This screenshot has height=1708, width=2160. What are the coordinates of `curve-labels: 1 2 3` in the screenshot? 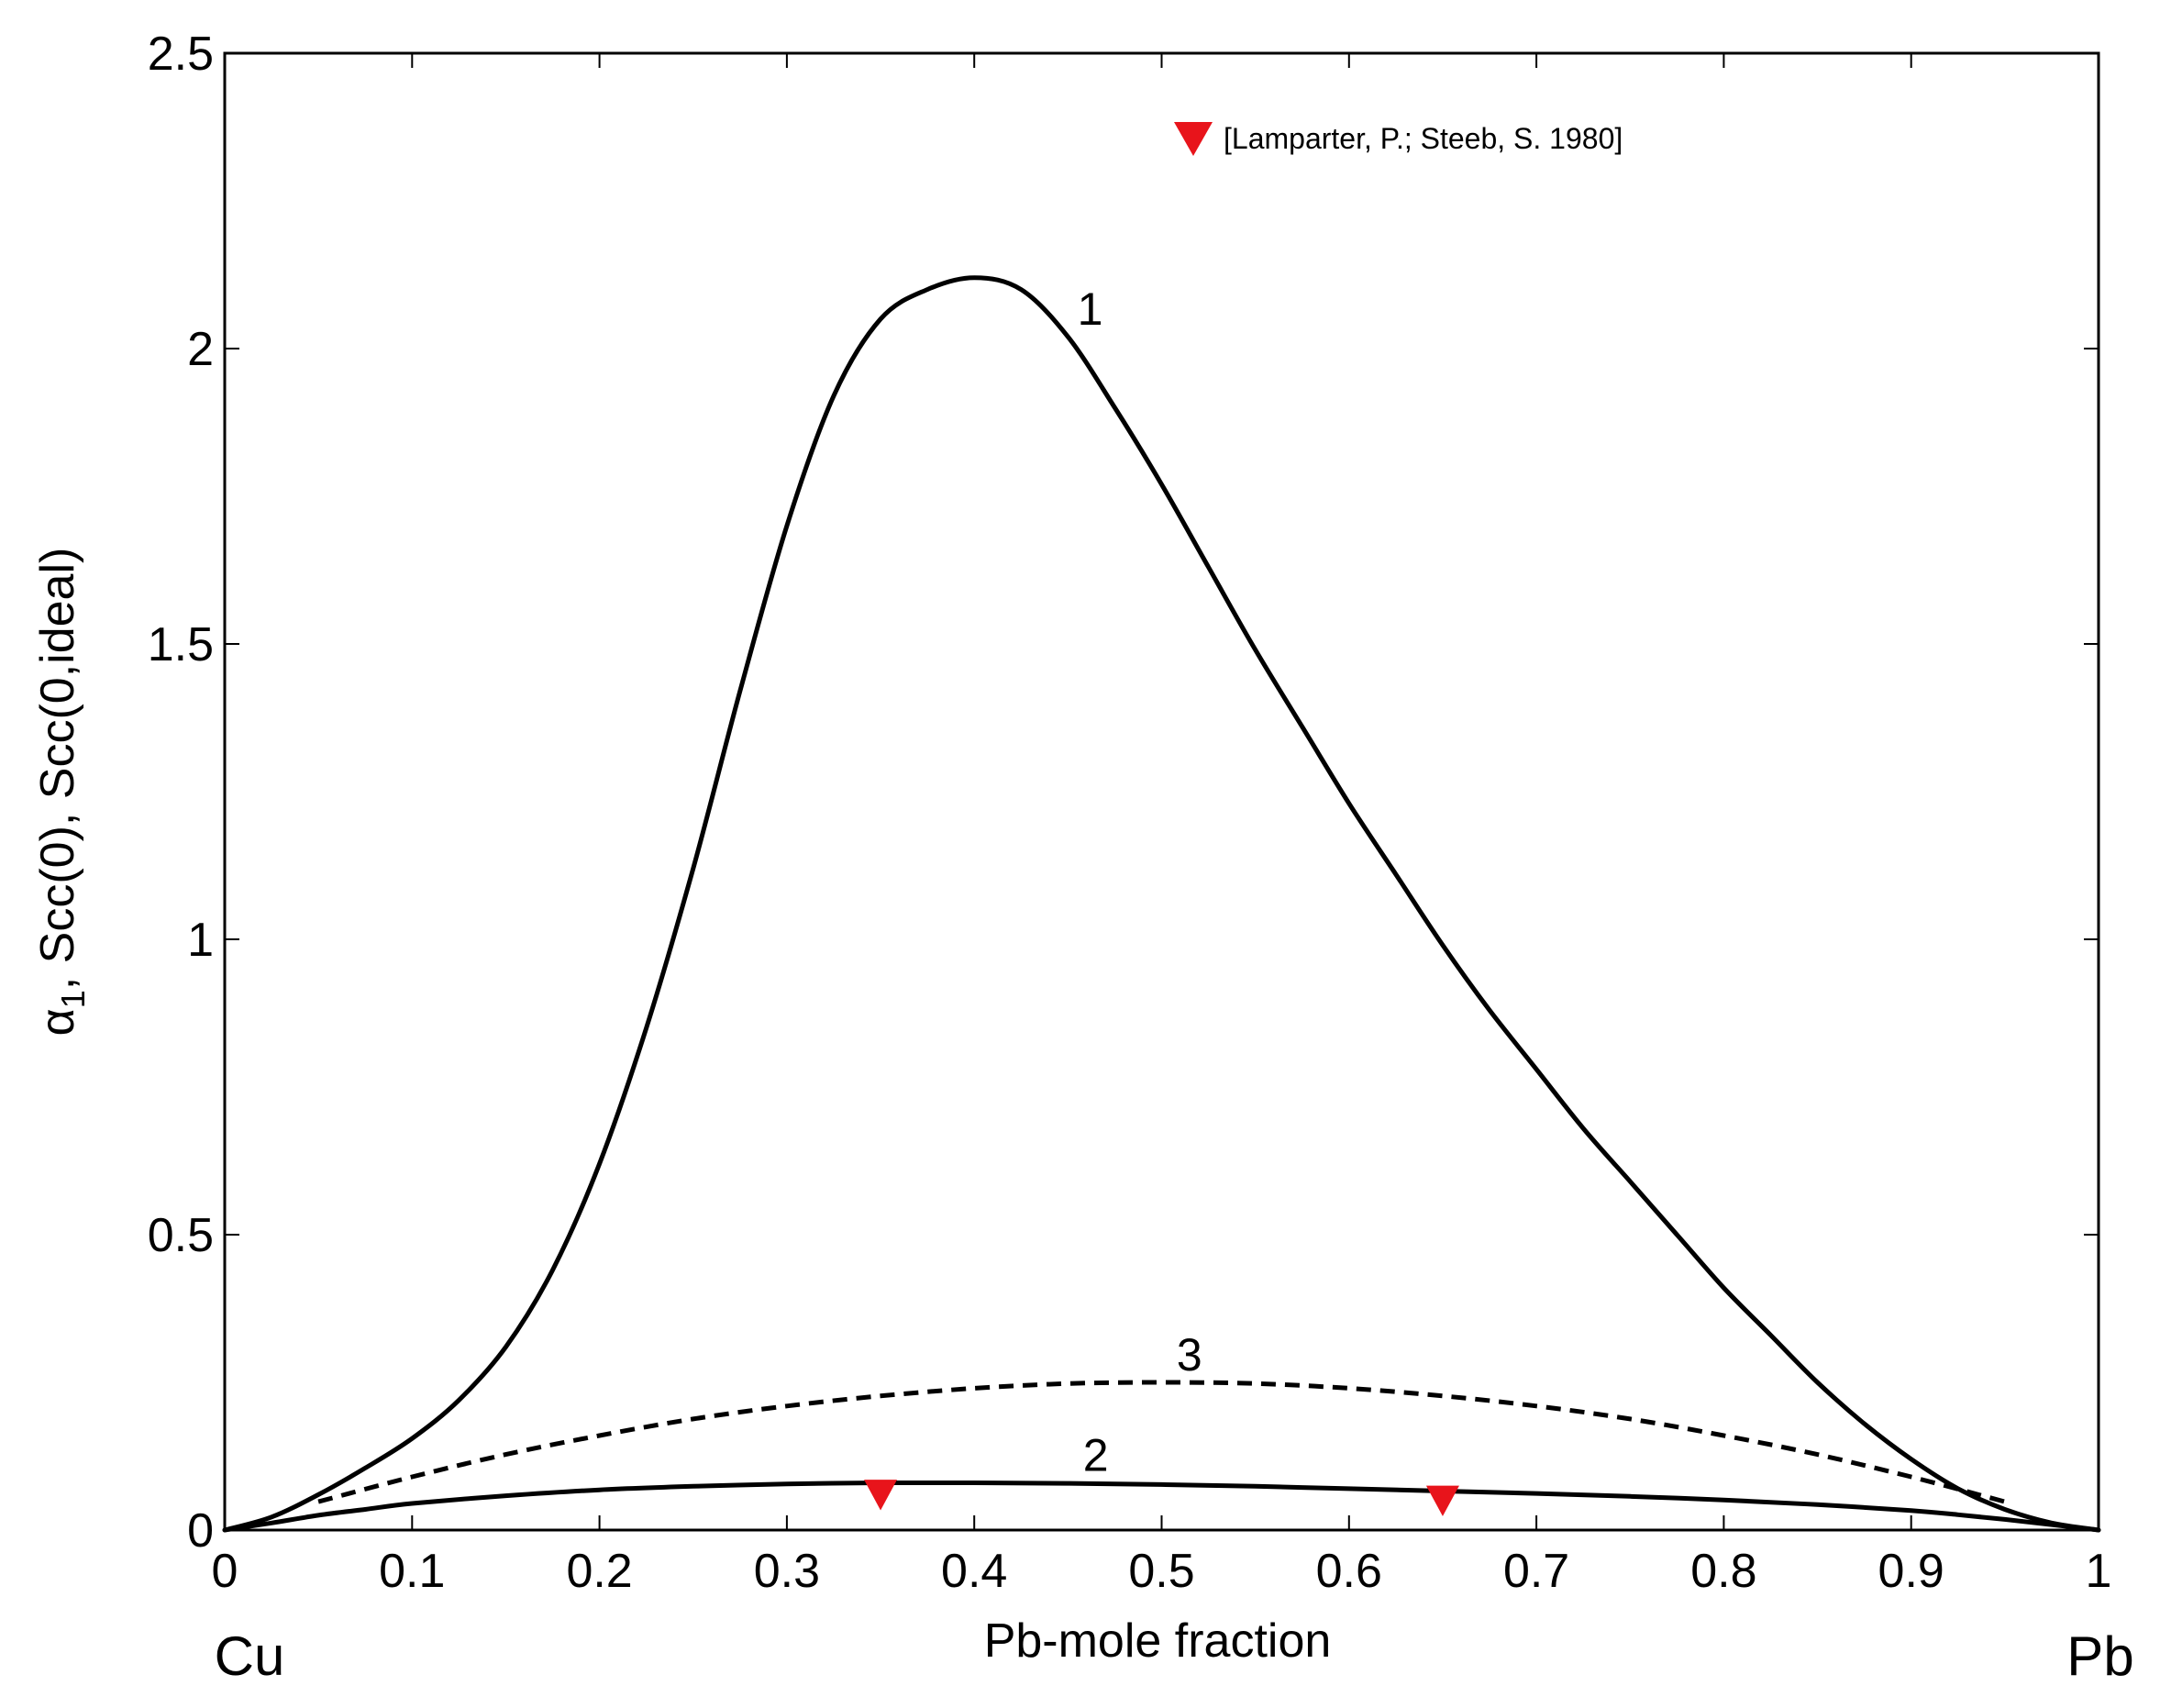 It's located at (1140, 882).